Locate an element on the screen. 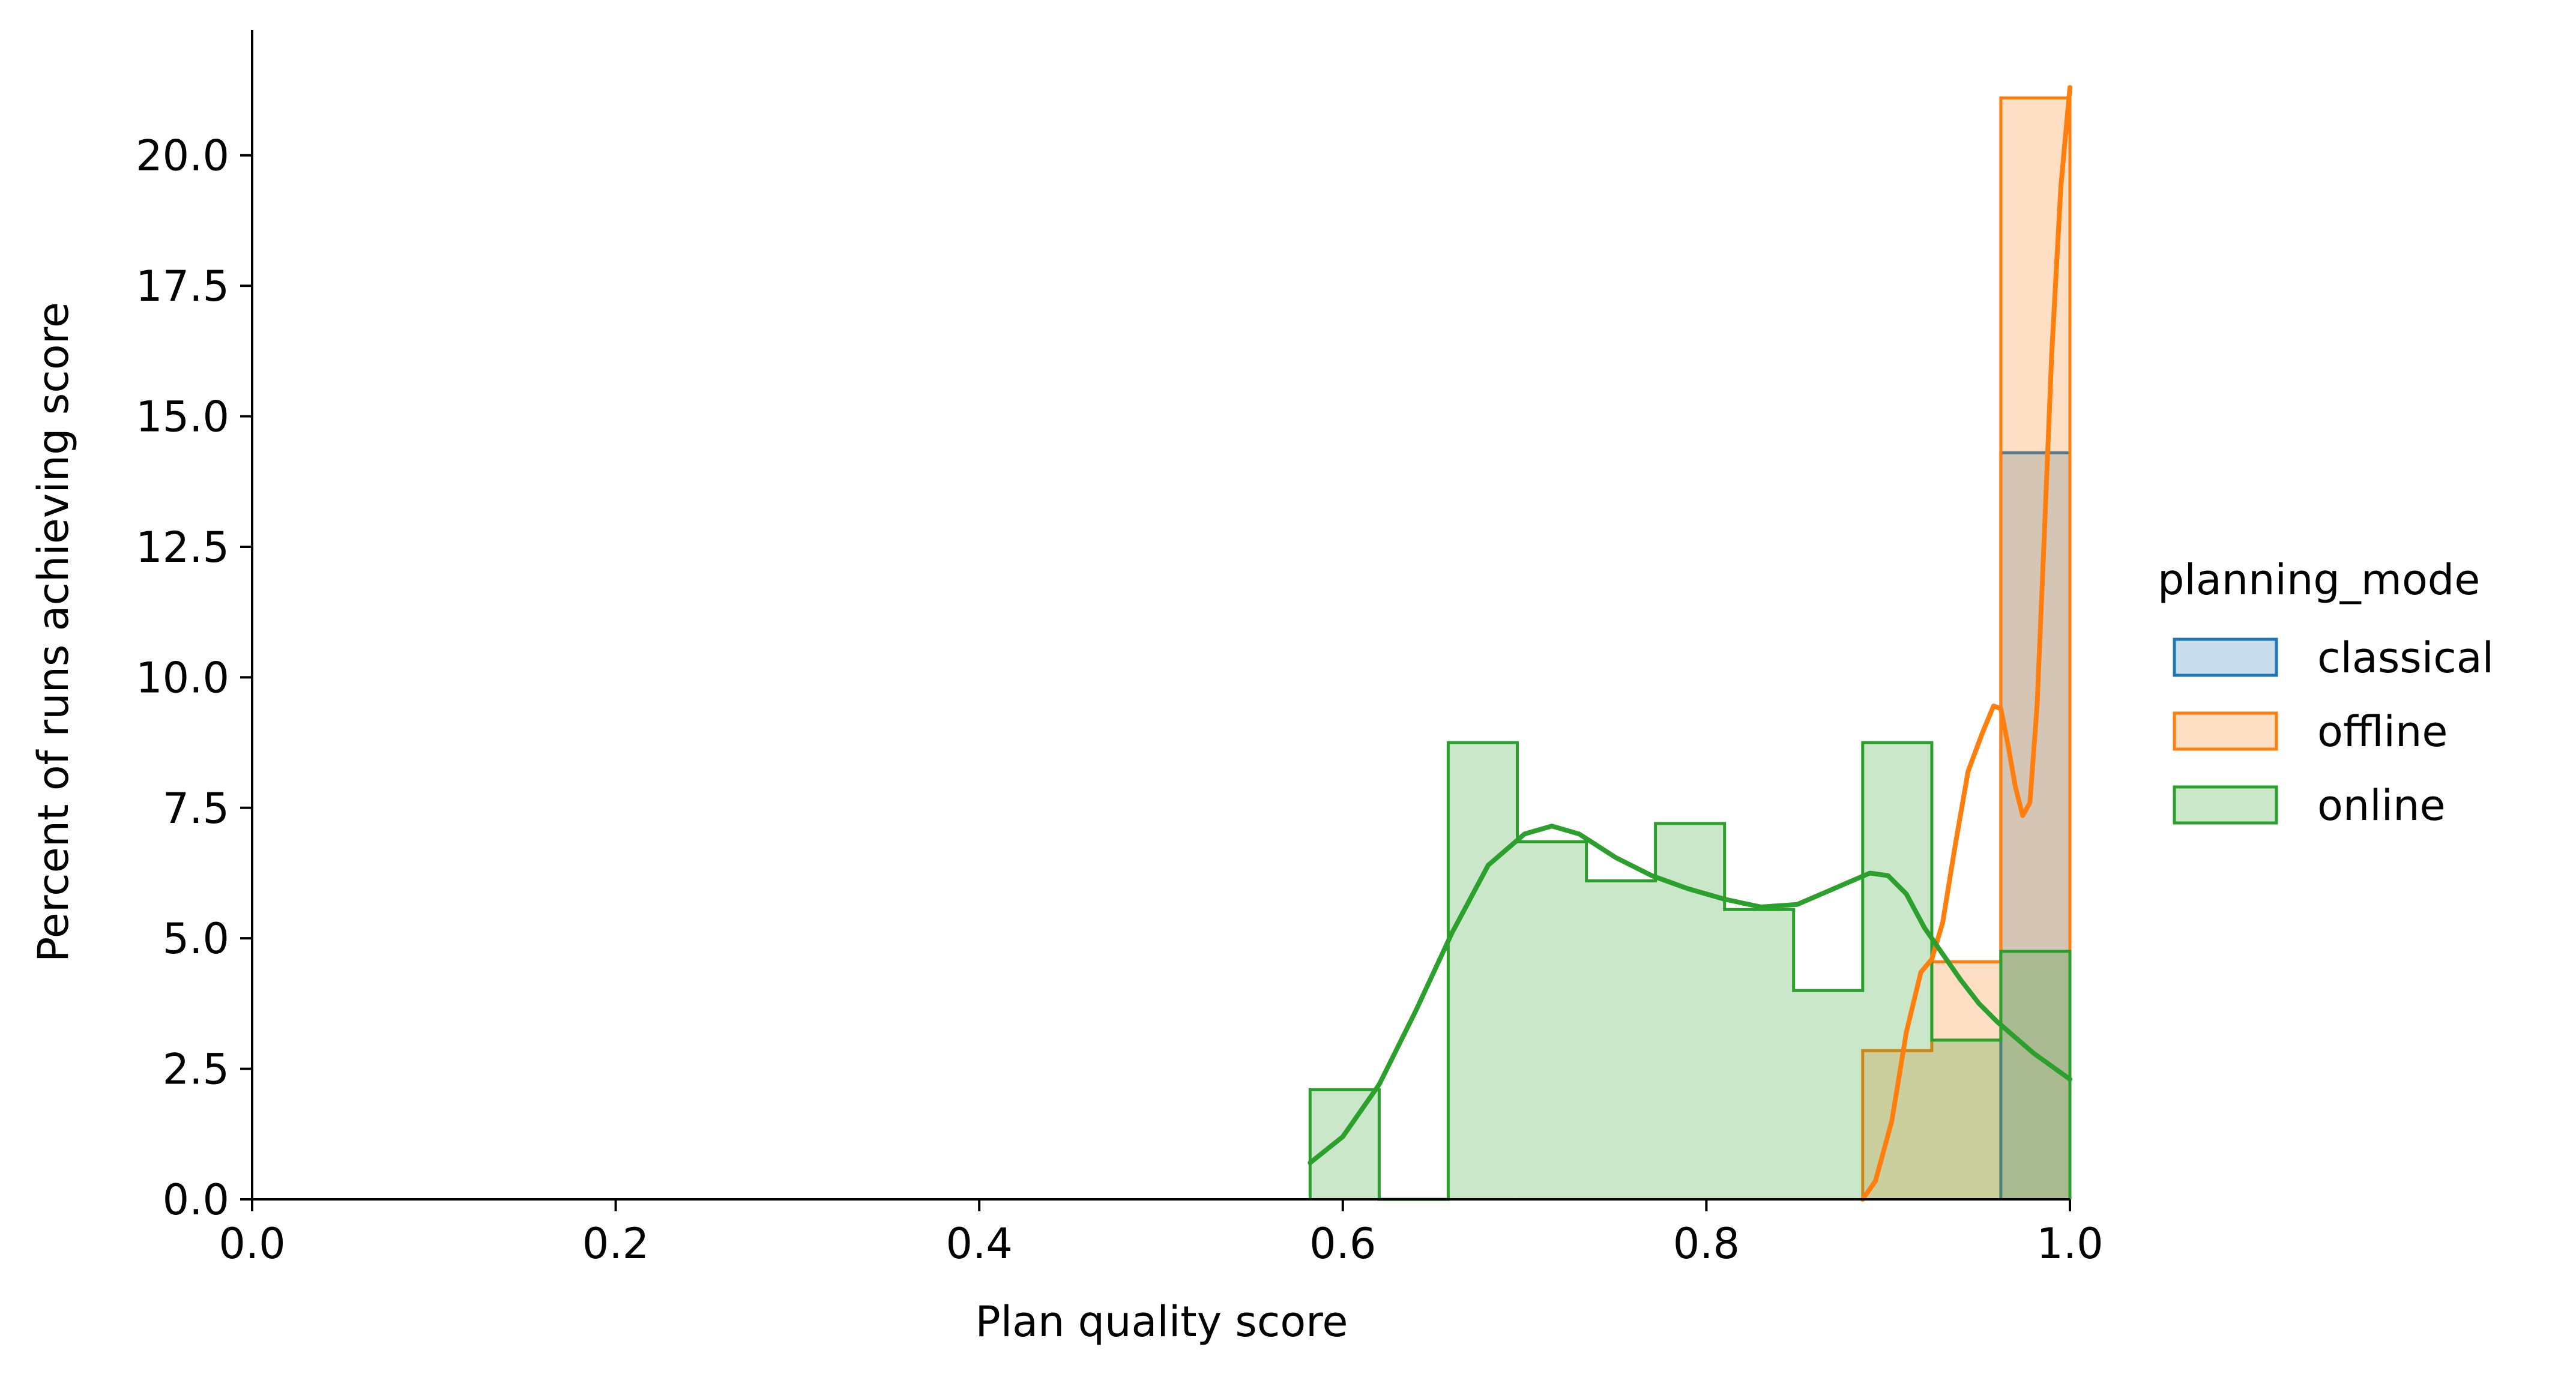 The width and height of the screenshot is (2576, 1383). y-tick-label: 7.5 is located at coordinates (196, 808).